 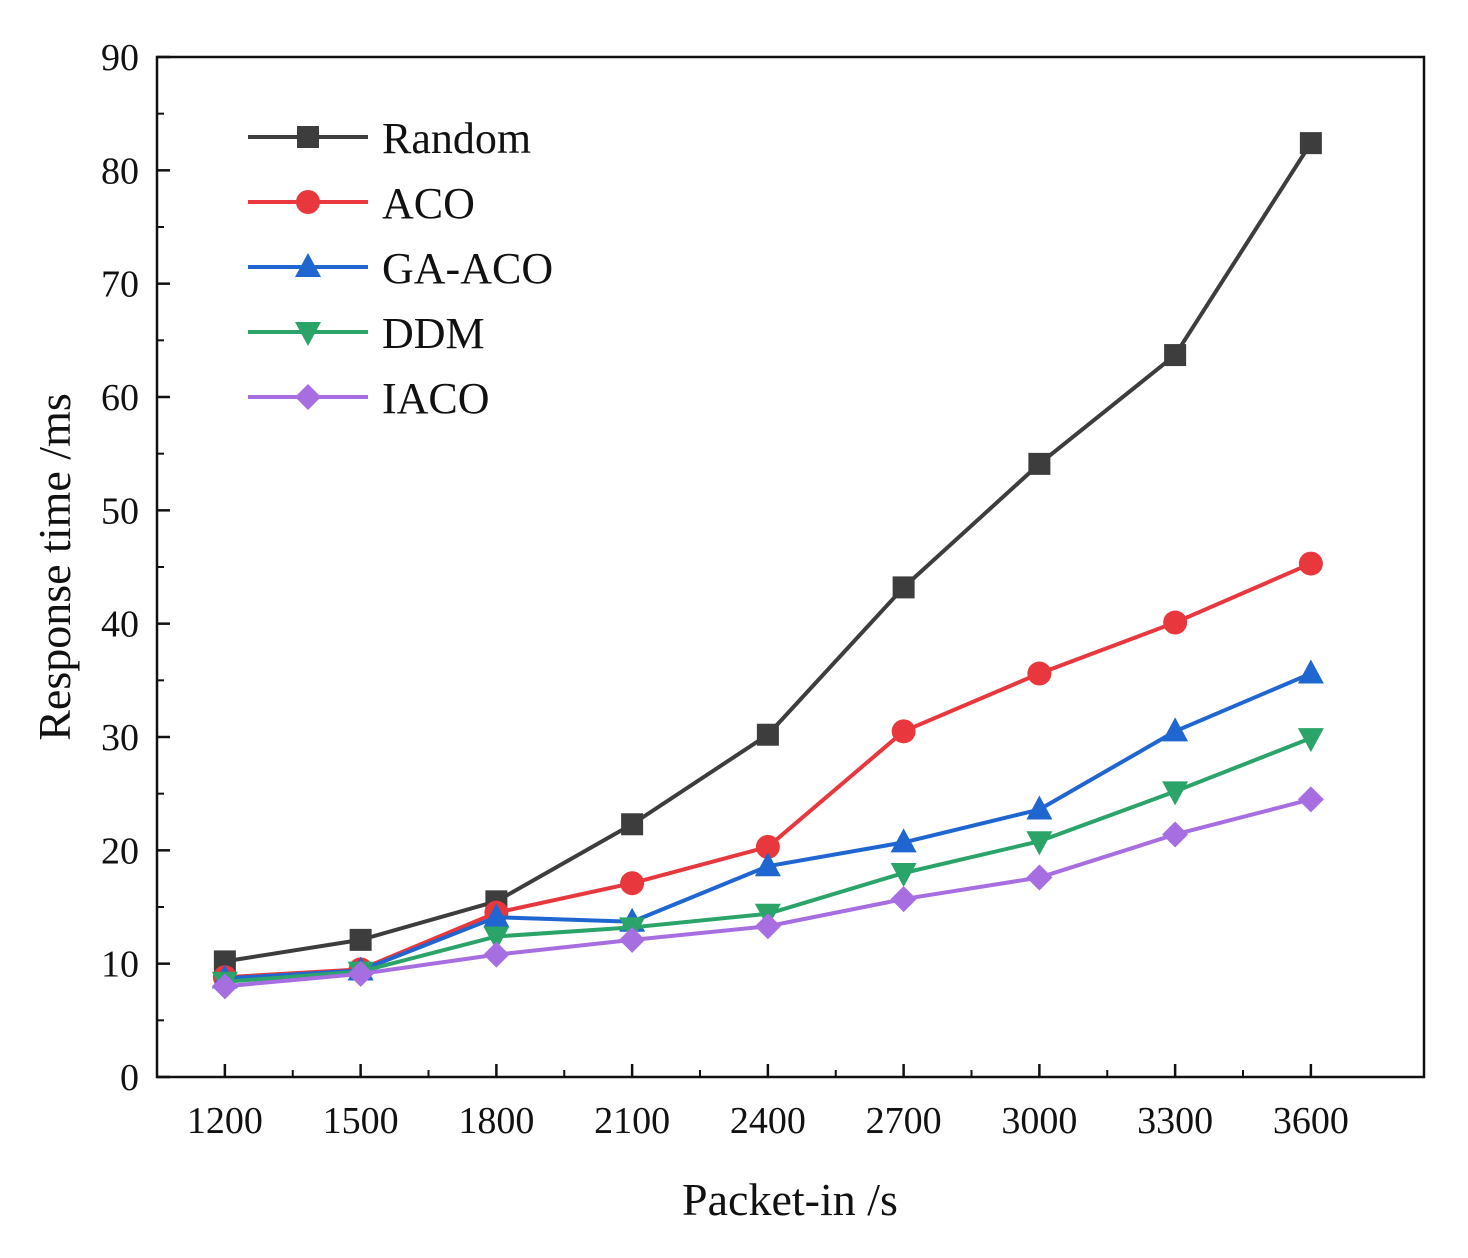 What do you see at coordinates (1175, 1121) in the screenshot?
I see `x-tick-label: 3300` at bounding box center [1175, 1121].